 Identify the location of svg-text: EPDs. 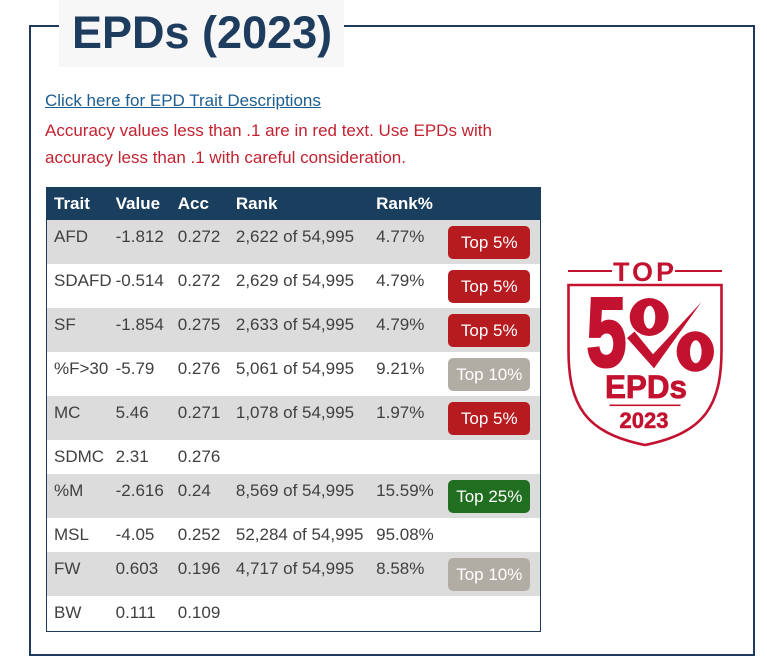
(646, 387).